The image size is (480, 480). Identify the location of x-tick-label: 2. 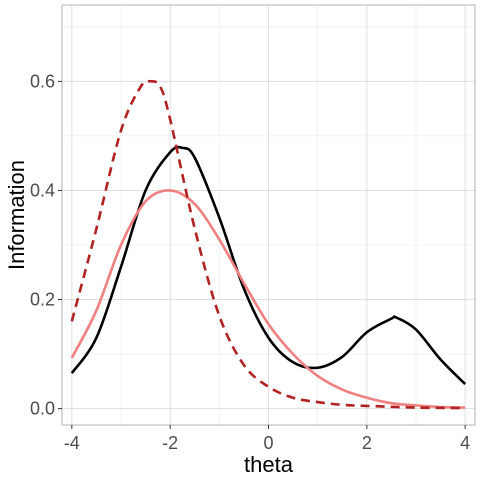
(367, 443).